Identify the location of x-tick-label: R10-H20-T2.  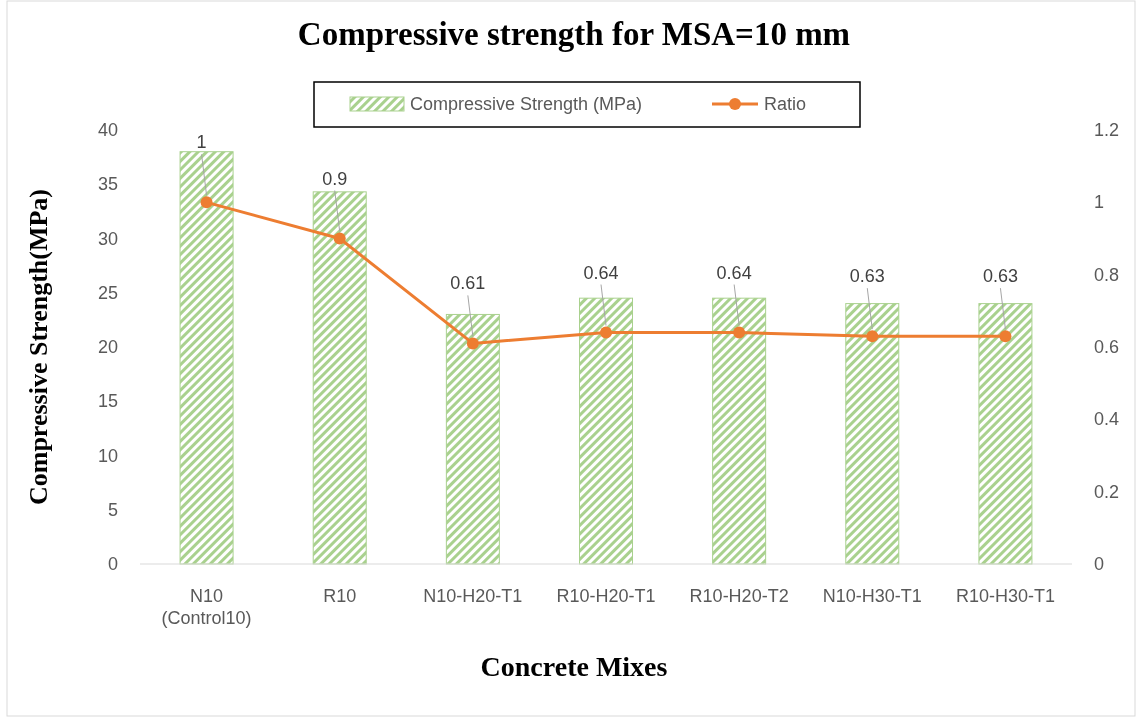
(739, 596).